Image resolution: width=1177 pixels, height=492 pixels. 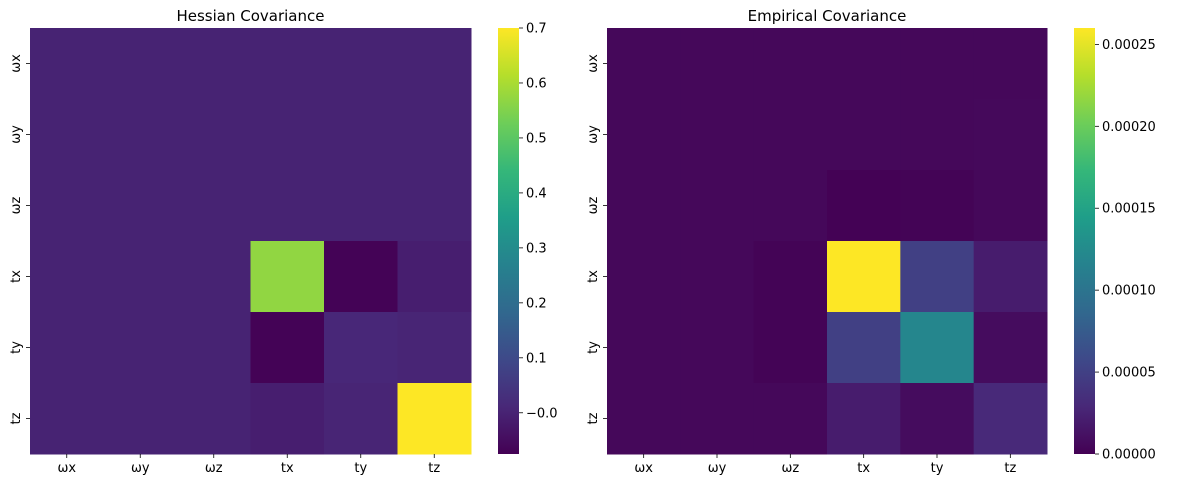 What do you see at coordinates (593, 63) in the screenshot?
I see `y-tick-label: ωx` at bounding box center [593, 63].